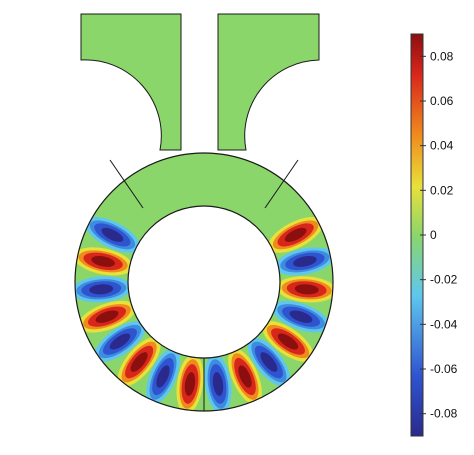 The width and height of the screenshot is (474, 455). Describe the element at coordinates (444, 369) in the screenshot. I see `colorbar-tick-label: -0.06` at that location.